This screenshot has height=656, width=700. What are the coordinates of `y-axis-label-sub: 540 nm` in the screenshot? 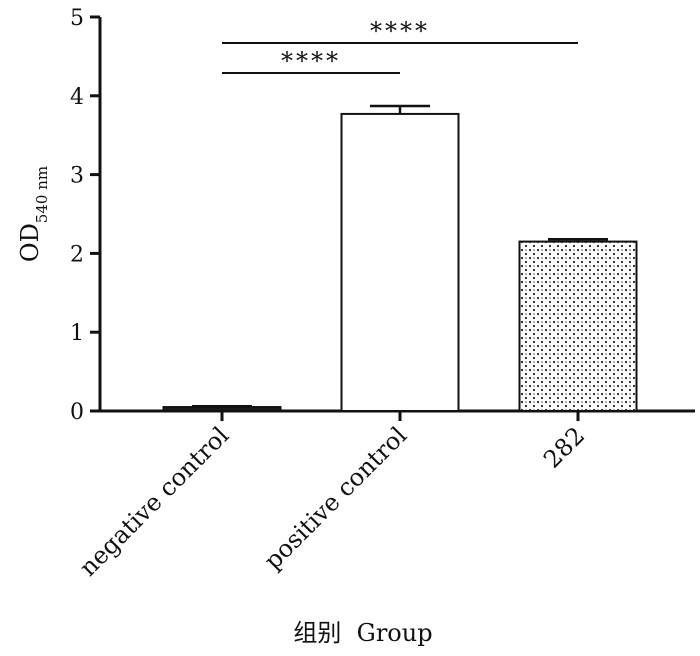 It's located at (42, 194).